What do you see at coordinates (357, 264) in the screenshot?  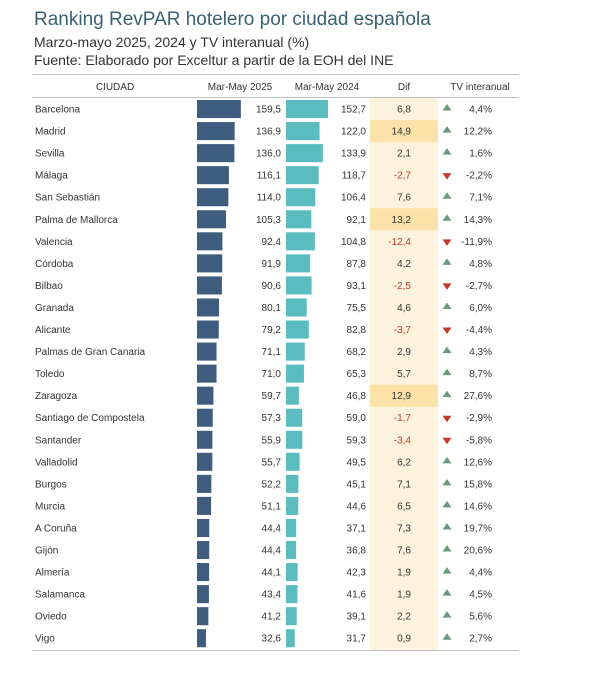 I see `value-2024: 87,8` at bounding box center [357, 264].